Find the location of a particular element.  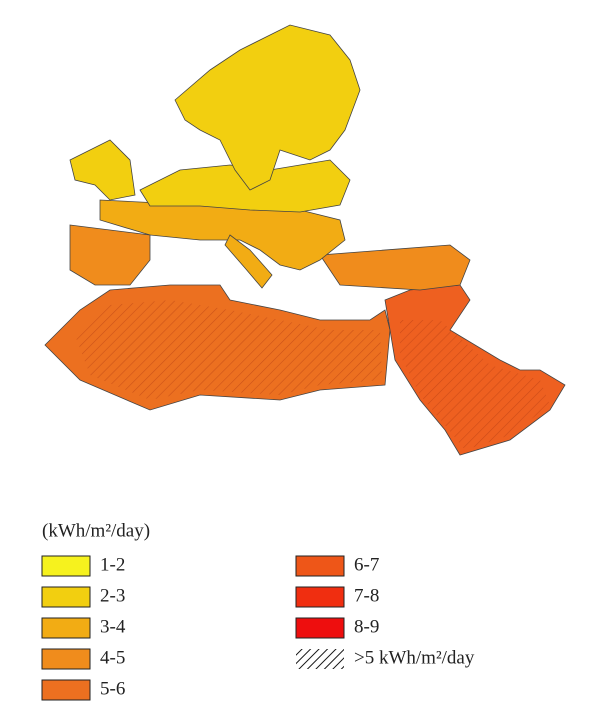

british-isles is located at coordinates (102, 170).